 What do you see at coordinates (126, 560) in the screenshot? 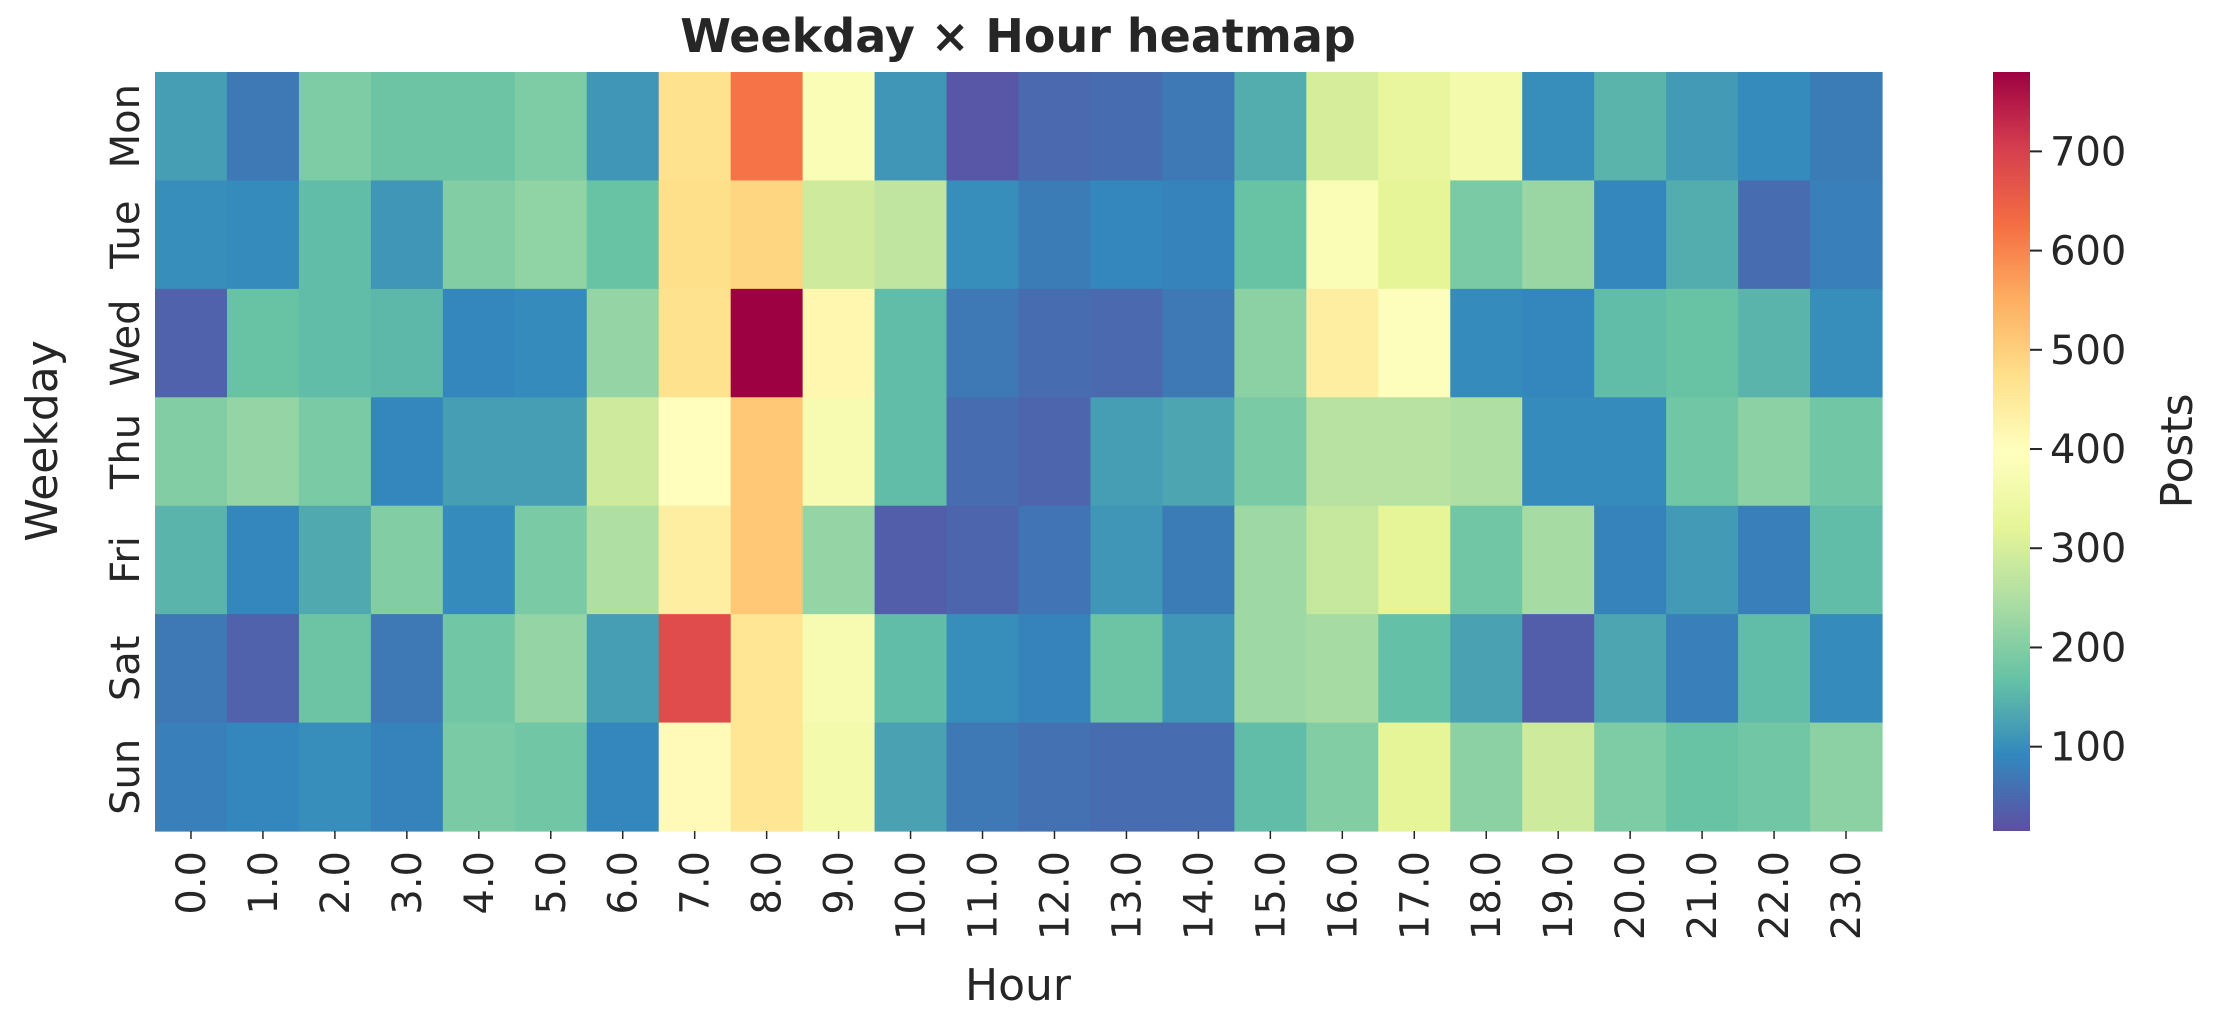
I see `y-tick-label-fri: Fri` at bounding box center [126, 560].